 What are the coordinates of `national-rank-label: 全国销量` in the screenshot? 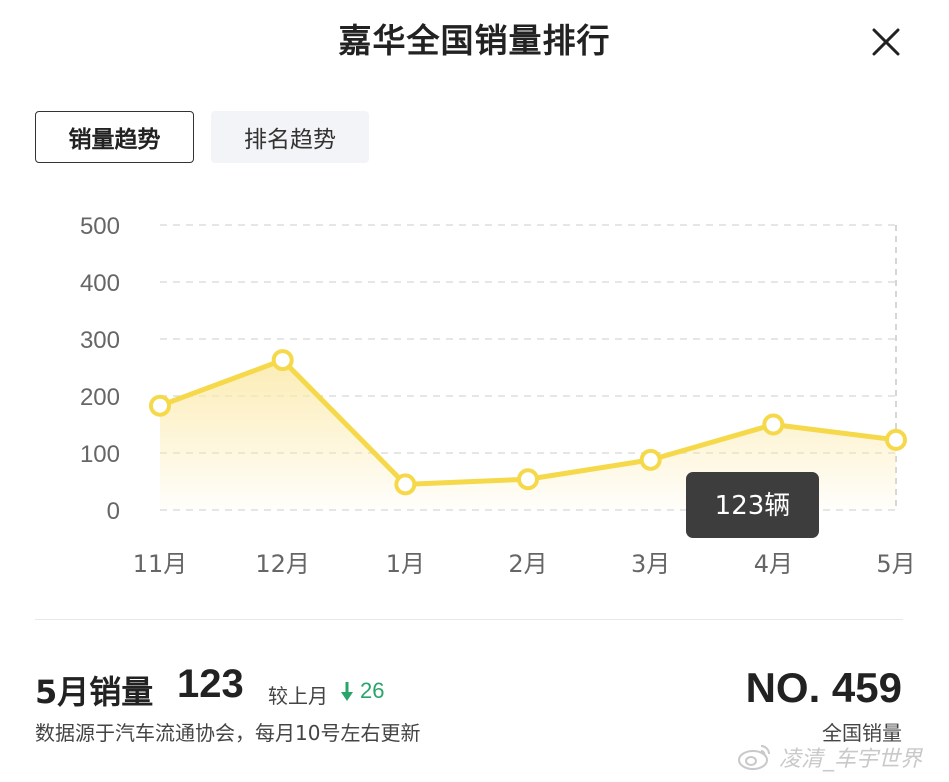 It's located at (862, 733).